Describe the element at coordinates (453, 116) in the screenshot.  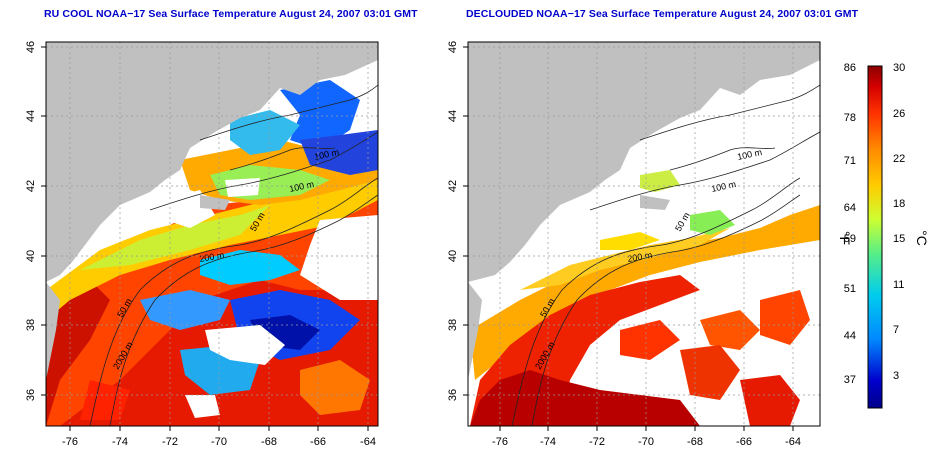
I see `right-y-tick: 44` at that location.